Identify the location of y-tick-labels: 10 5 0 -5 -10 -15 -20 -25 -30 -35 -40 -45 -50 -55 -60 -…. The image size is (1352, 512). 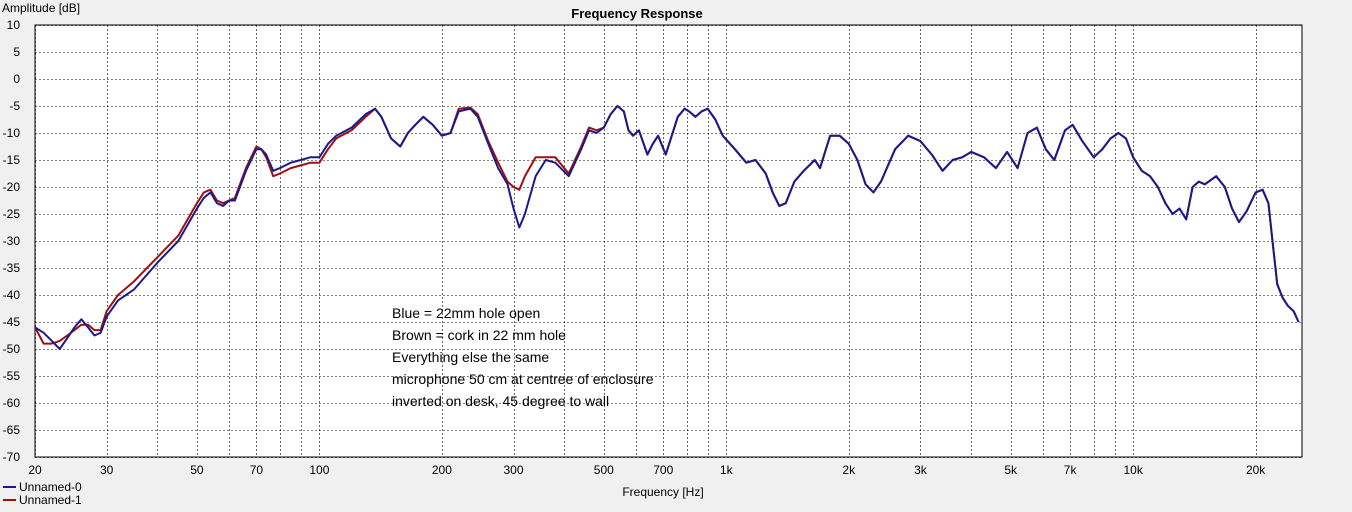
(12, 241).